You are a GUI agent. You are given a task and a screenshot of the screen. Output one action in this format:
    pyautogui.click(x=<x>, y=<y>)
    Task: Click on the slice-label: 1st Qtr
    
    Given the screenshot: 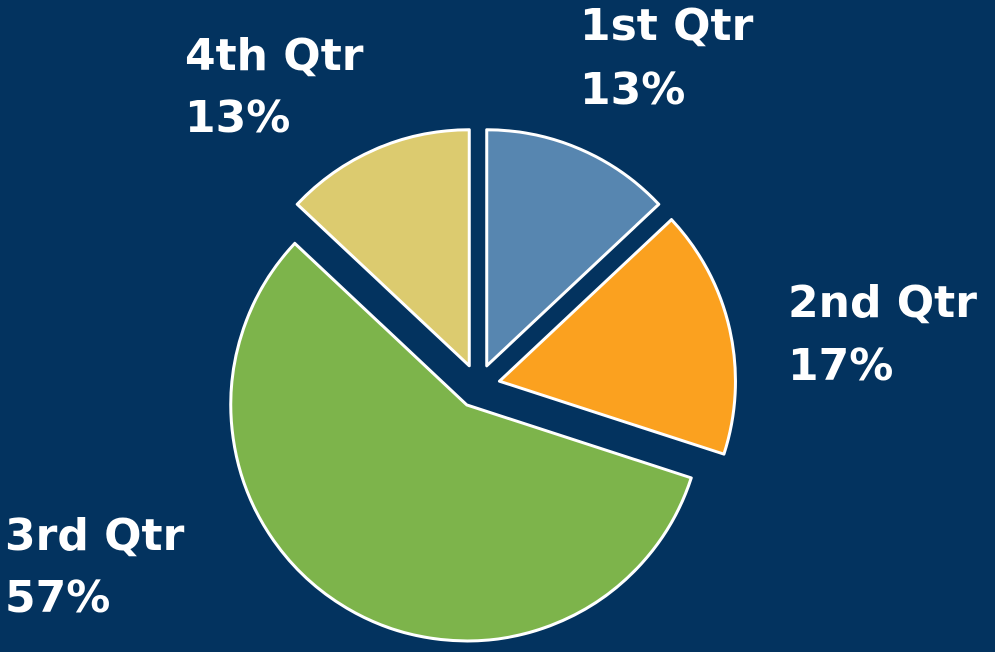 What is the action you would take?
    pyautogui.click(x=667, y=25)
    